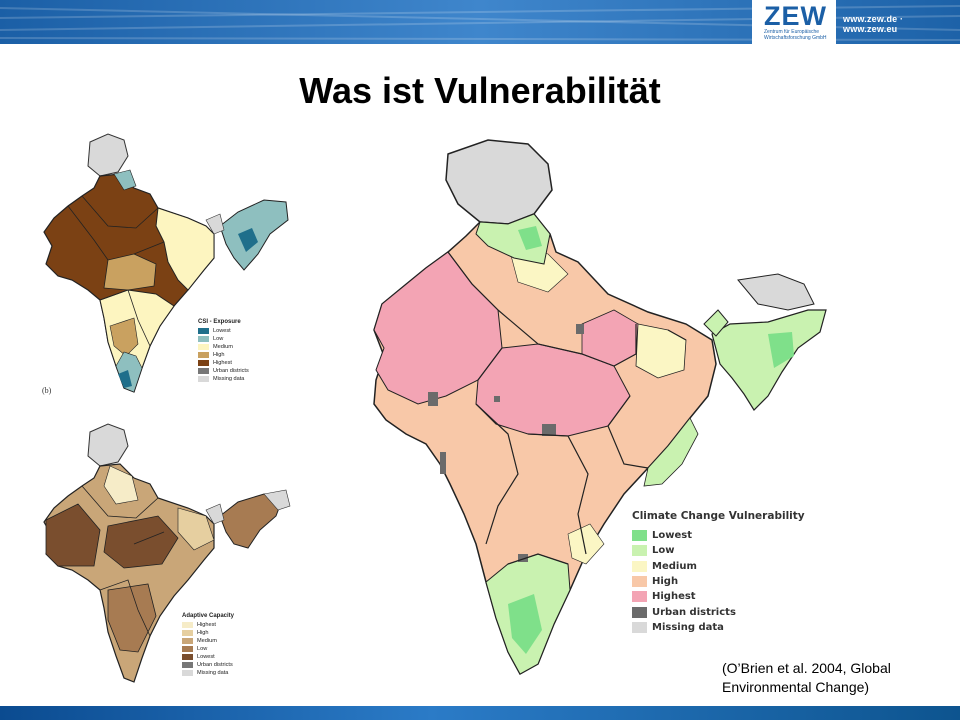 This screenshot has width=960, height=720. I want to click on adaptive-legend-label: Urban districts, so click(215, 665).